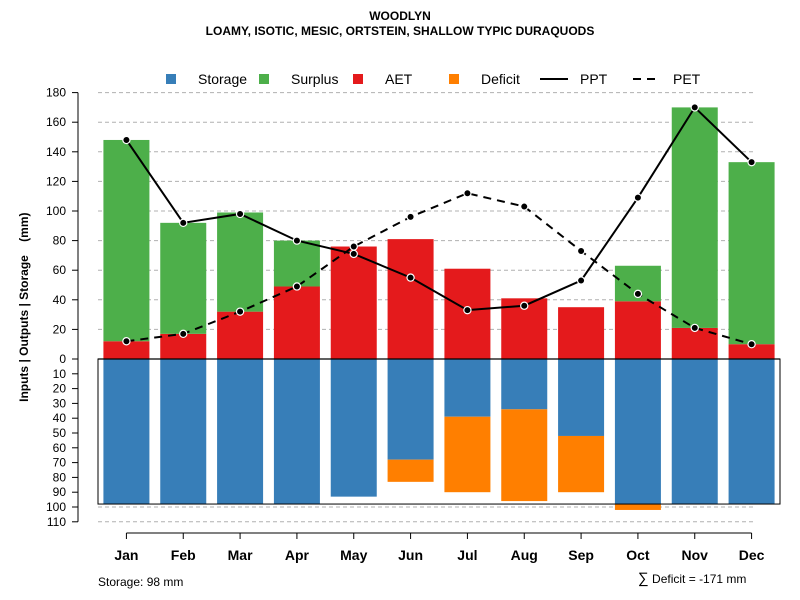 The height and width of the screenshot is (600, 800). Describe the element at coordinates (60, 492) in the screenshot. I see `y-tick-label: 90` at that location.